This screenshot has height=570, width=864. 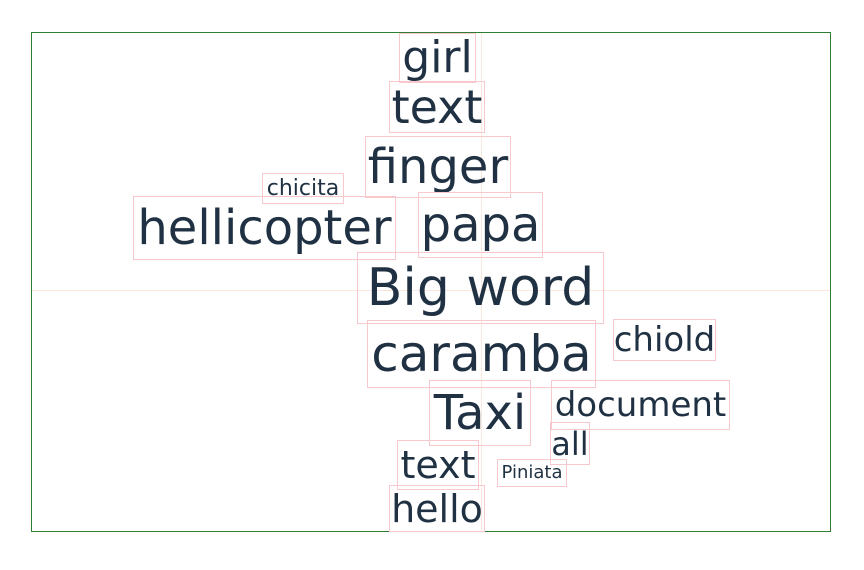 What do you see at coordinates (480, 225) in the screenshot?
I see `word-papa: papa` at bounding box center [480, 225].